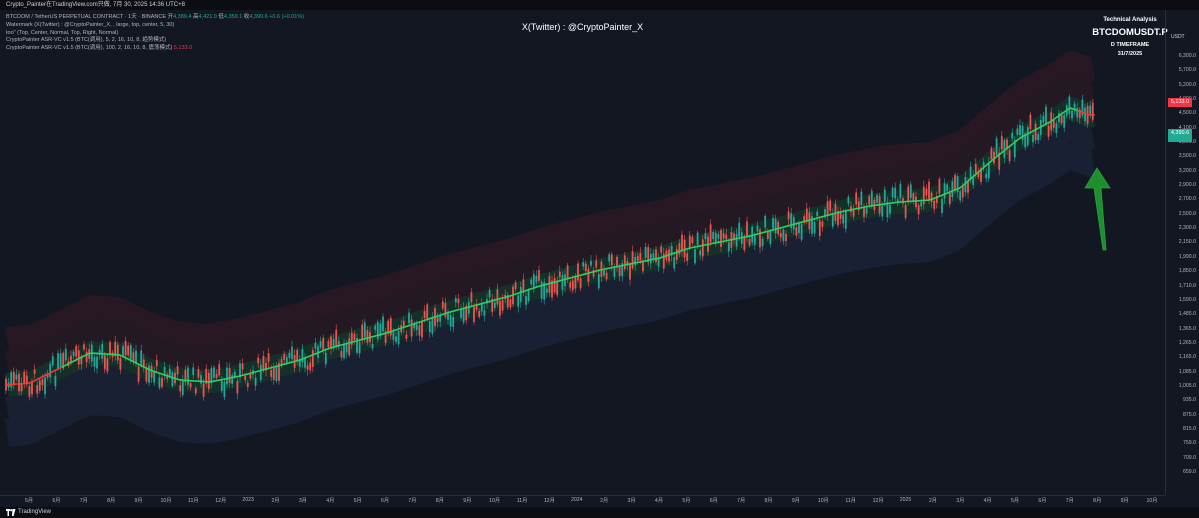  I want to click on time-scale-label: 7月, so click(741, 501).